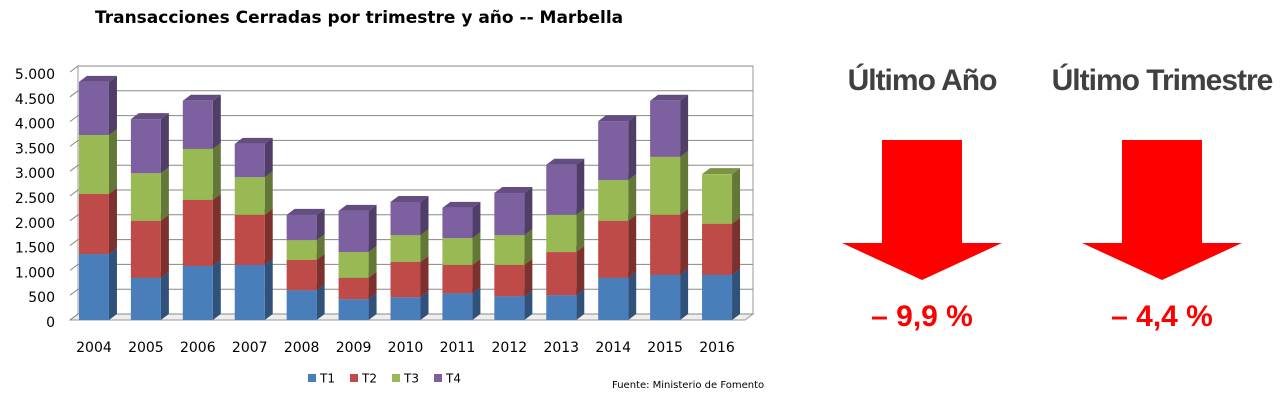  Describe the element at coordinates (453, 379) in the screenshot. I see `legend-label: T4` at that location.